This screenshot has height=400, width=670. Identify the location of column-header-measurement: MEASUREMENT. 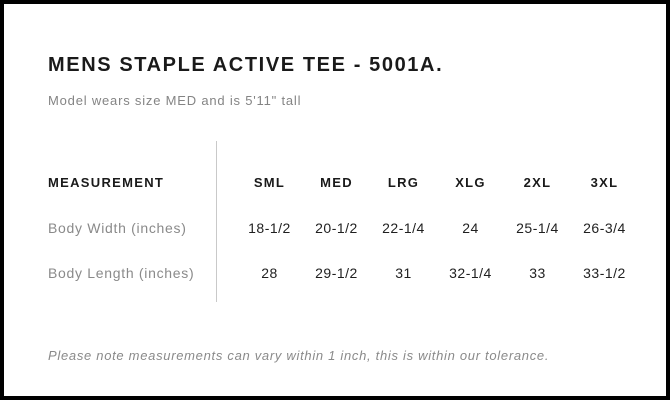
(106, 182).